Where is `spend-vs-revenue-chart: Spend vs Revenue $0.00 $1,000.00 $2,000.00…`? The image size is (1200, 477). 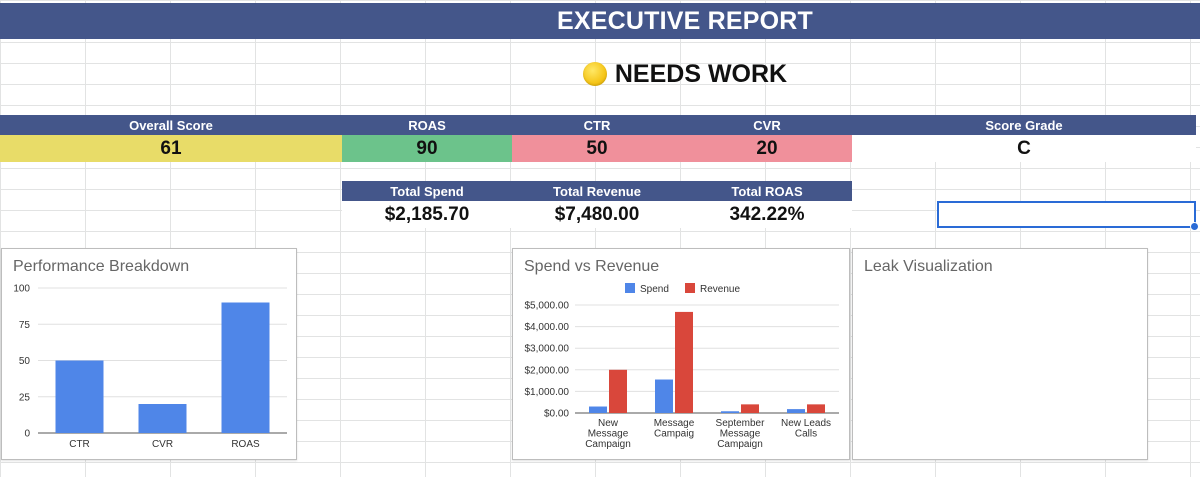
spend-vs-revenue-chart: Spend vs Revenue $0.00 $1,000.00 $2,000.00… is located at coordinates (681, 354).